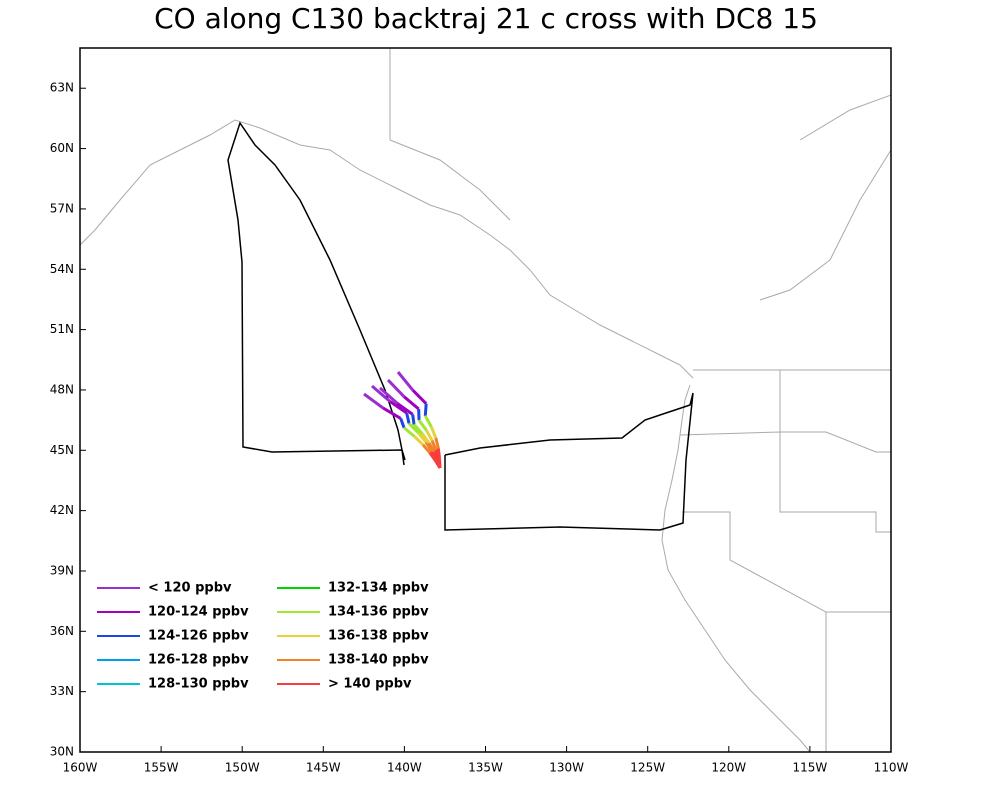 The height and width of the screenshot is (804, 1000). I want to click on y-tick-label: 60N, so click(62, 148).